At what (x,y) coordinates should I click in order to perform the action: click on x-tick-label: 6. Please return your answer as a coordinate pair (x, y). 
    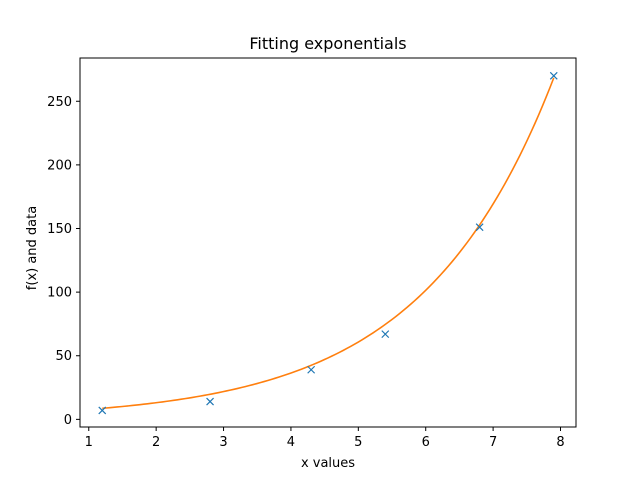
    Looking at the image, I should click on (426, 442).